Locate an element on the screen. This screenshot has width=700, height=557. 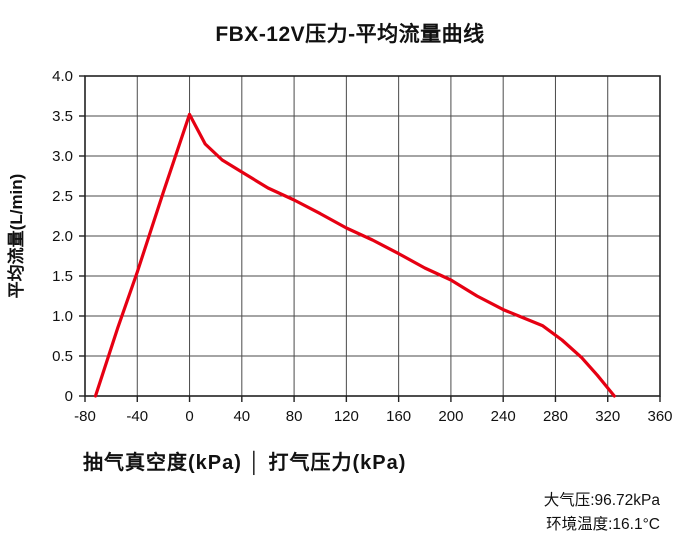
x-axis-label: 抽气真空度(kPa) │ 打气压力(kPa) is located at coordinates (245, 463).